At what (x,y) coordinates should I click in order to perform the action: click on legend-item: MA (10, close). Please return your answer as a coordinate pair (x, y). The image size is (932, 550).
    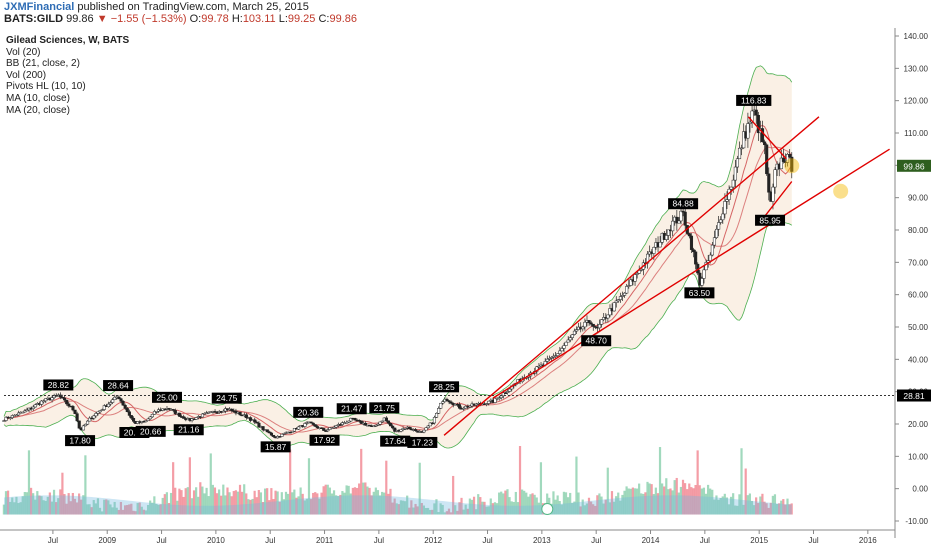
    Looking at the image, I should click on (38, 98).